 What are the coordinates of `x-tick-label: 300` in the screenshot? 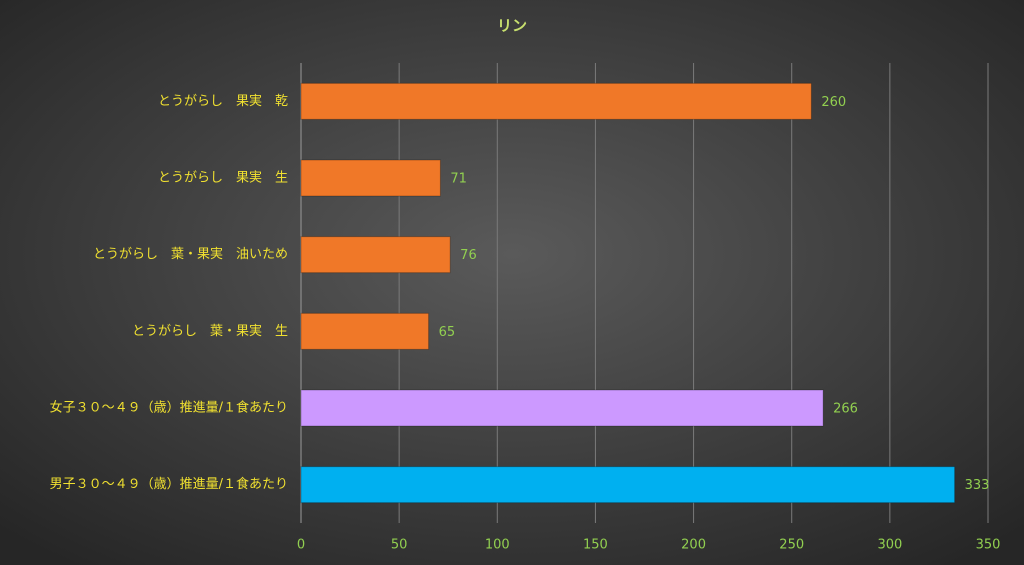 It's located at (889, 545).